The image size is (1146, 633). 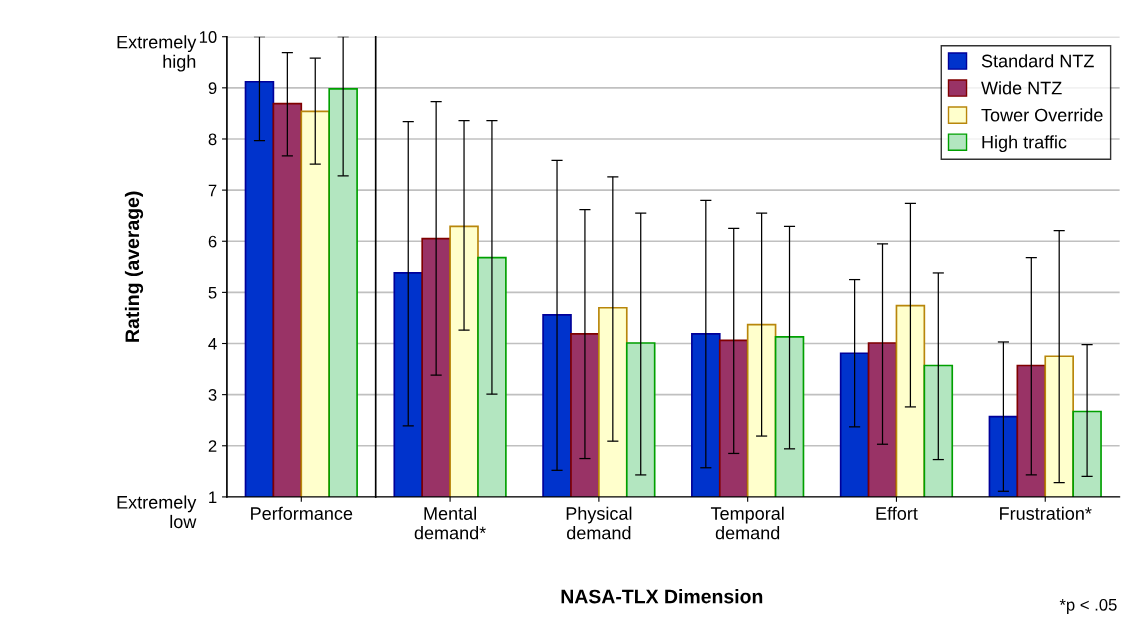 I want to click on x-tick-label: Frustration*, so click(x=1046, y=513).